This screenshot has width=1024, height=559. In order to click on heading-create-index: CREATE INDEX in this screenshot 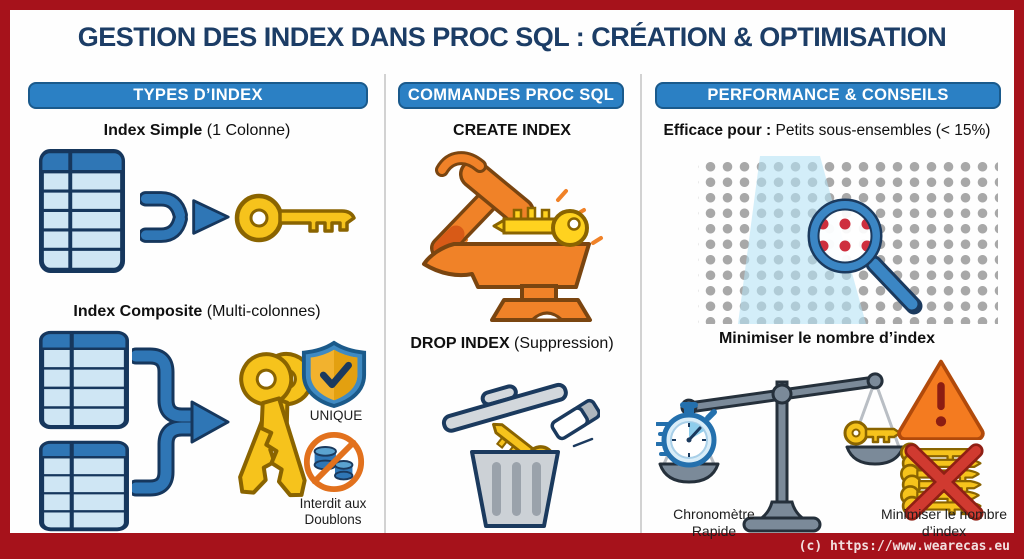, I will do `click(512, 131)`.